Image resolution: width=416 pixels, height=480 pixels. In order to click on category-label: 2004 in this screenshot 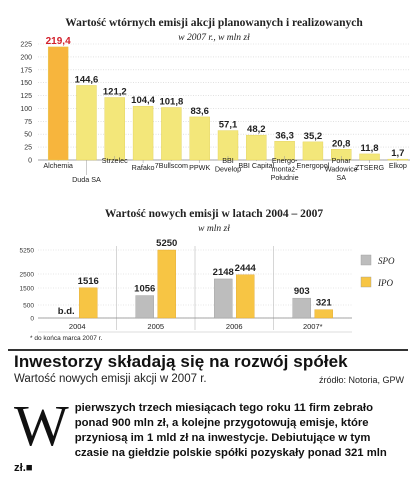, I will do `click(77, 326)`.